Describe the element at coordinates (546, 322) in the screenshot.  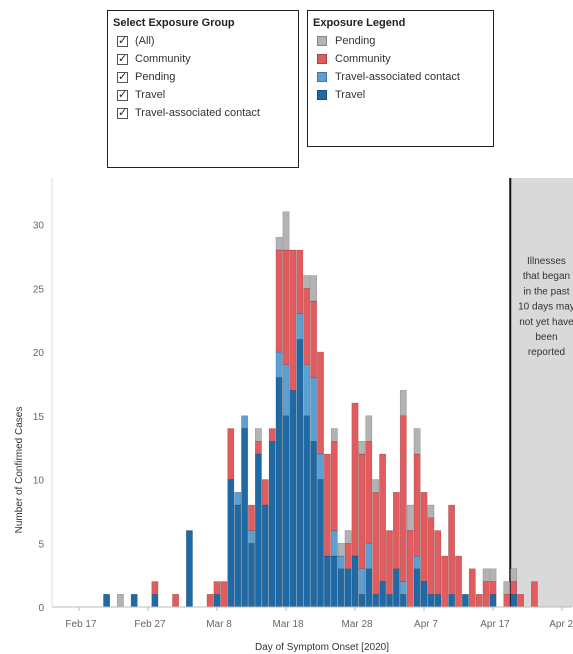
I see `shaded-region-note-line: not yet have` at that location.